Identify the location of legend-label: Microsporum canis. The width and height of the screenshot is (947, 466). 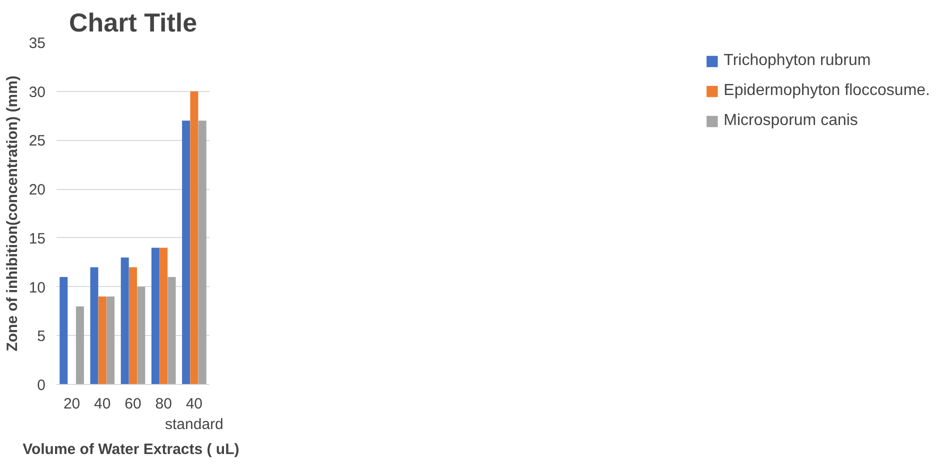
(791, 121).